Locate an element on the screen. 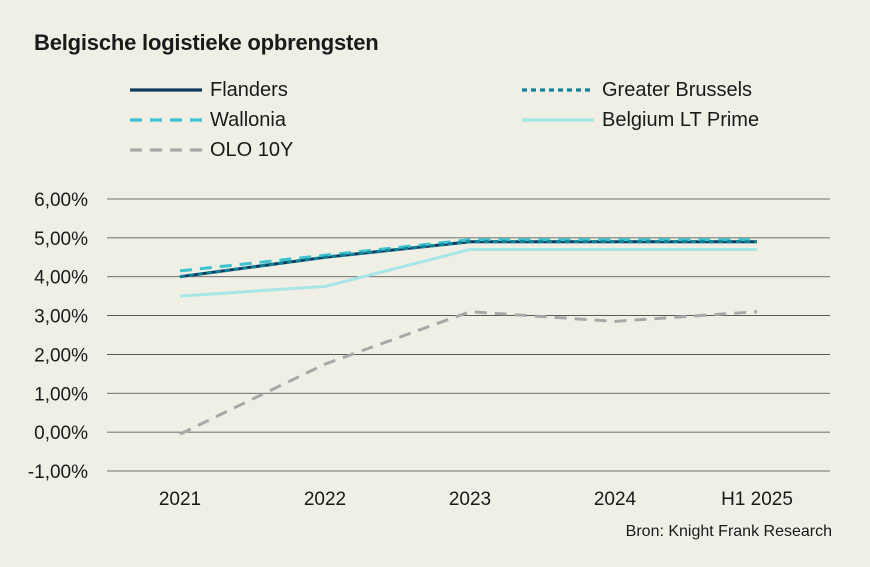 Image resolution: width=870 pixels, height=567 pixels. x-tick-label: H1 2025 is located at coordinates (757, 499).